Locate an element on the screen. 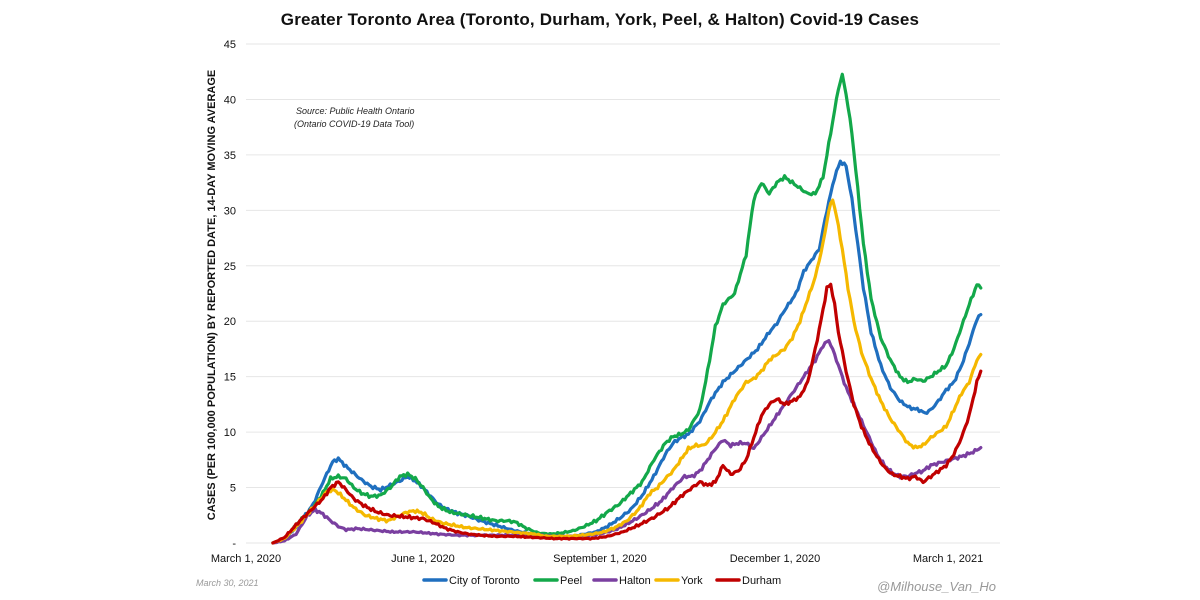 The image size is (1200, 600). x-tick-label: September 1, 2020 is located at coordinates (600, 559).